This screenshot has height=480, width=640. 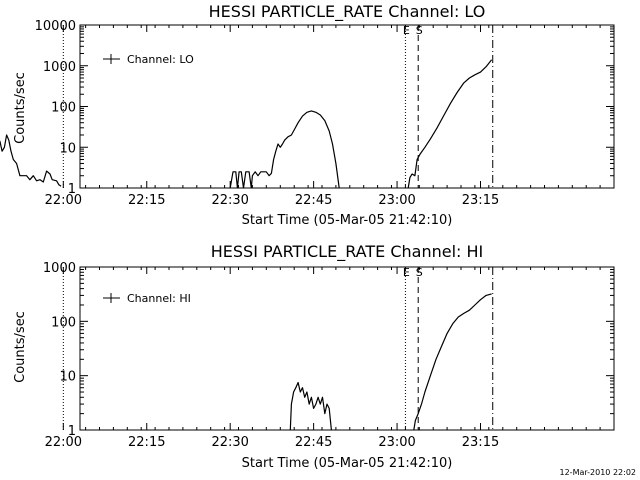 What do you see at coordinates (55, 26) in the screenshot?
I see `y-tick-label: 10000` at bounding box center [55, 26].